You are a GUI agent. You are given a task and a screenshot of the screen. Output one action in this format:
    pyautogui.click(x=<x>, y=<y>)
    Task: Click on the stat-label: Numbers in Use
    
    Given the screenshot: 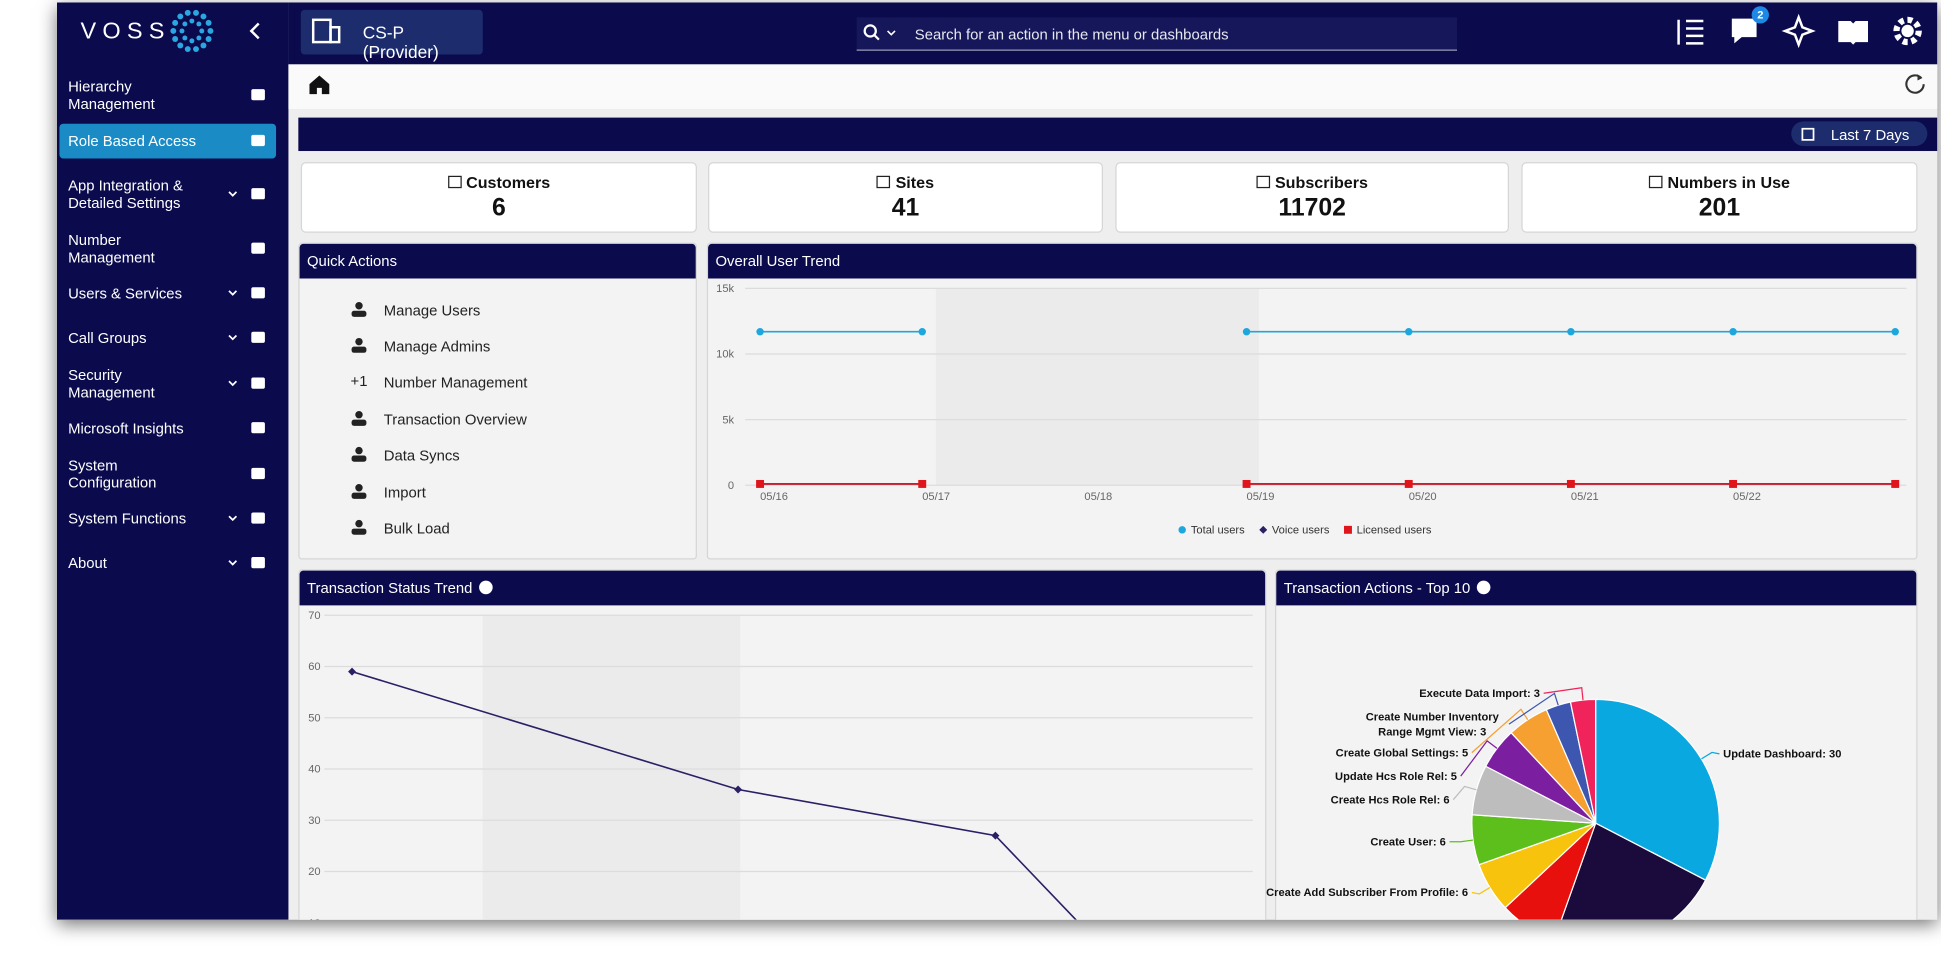 What is the action you would take?
    pyautogui.click(x=1720, y=182)
    